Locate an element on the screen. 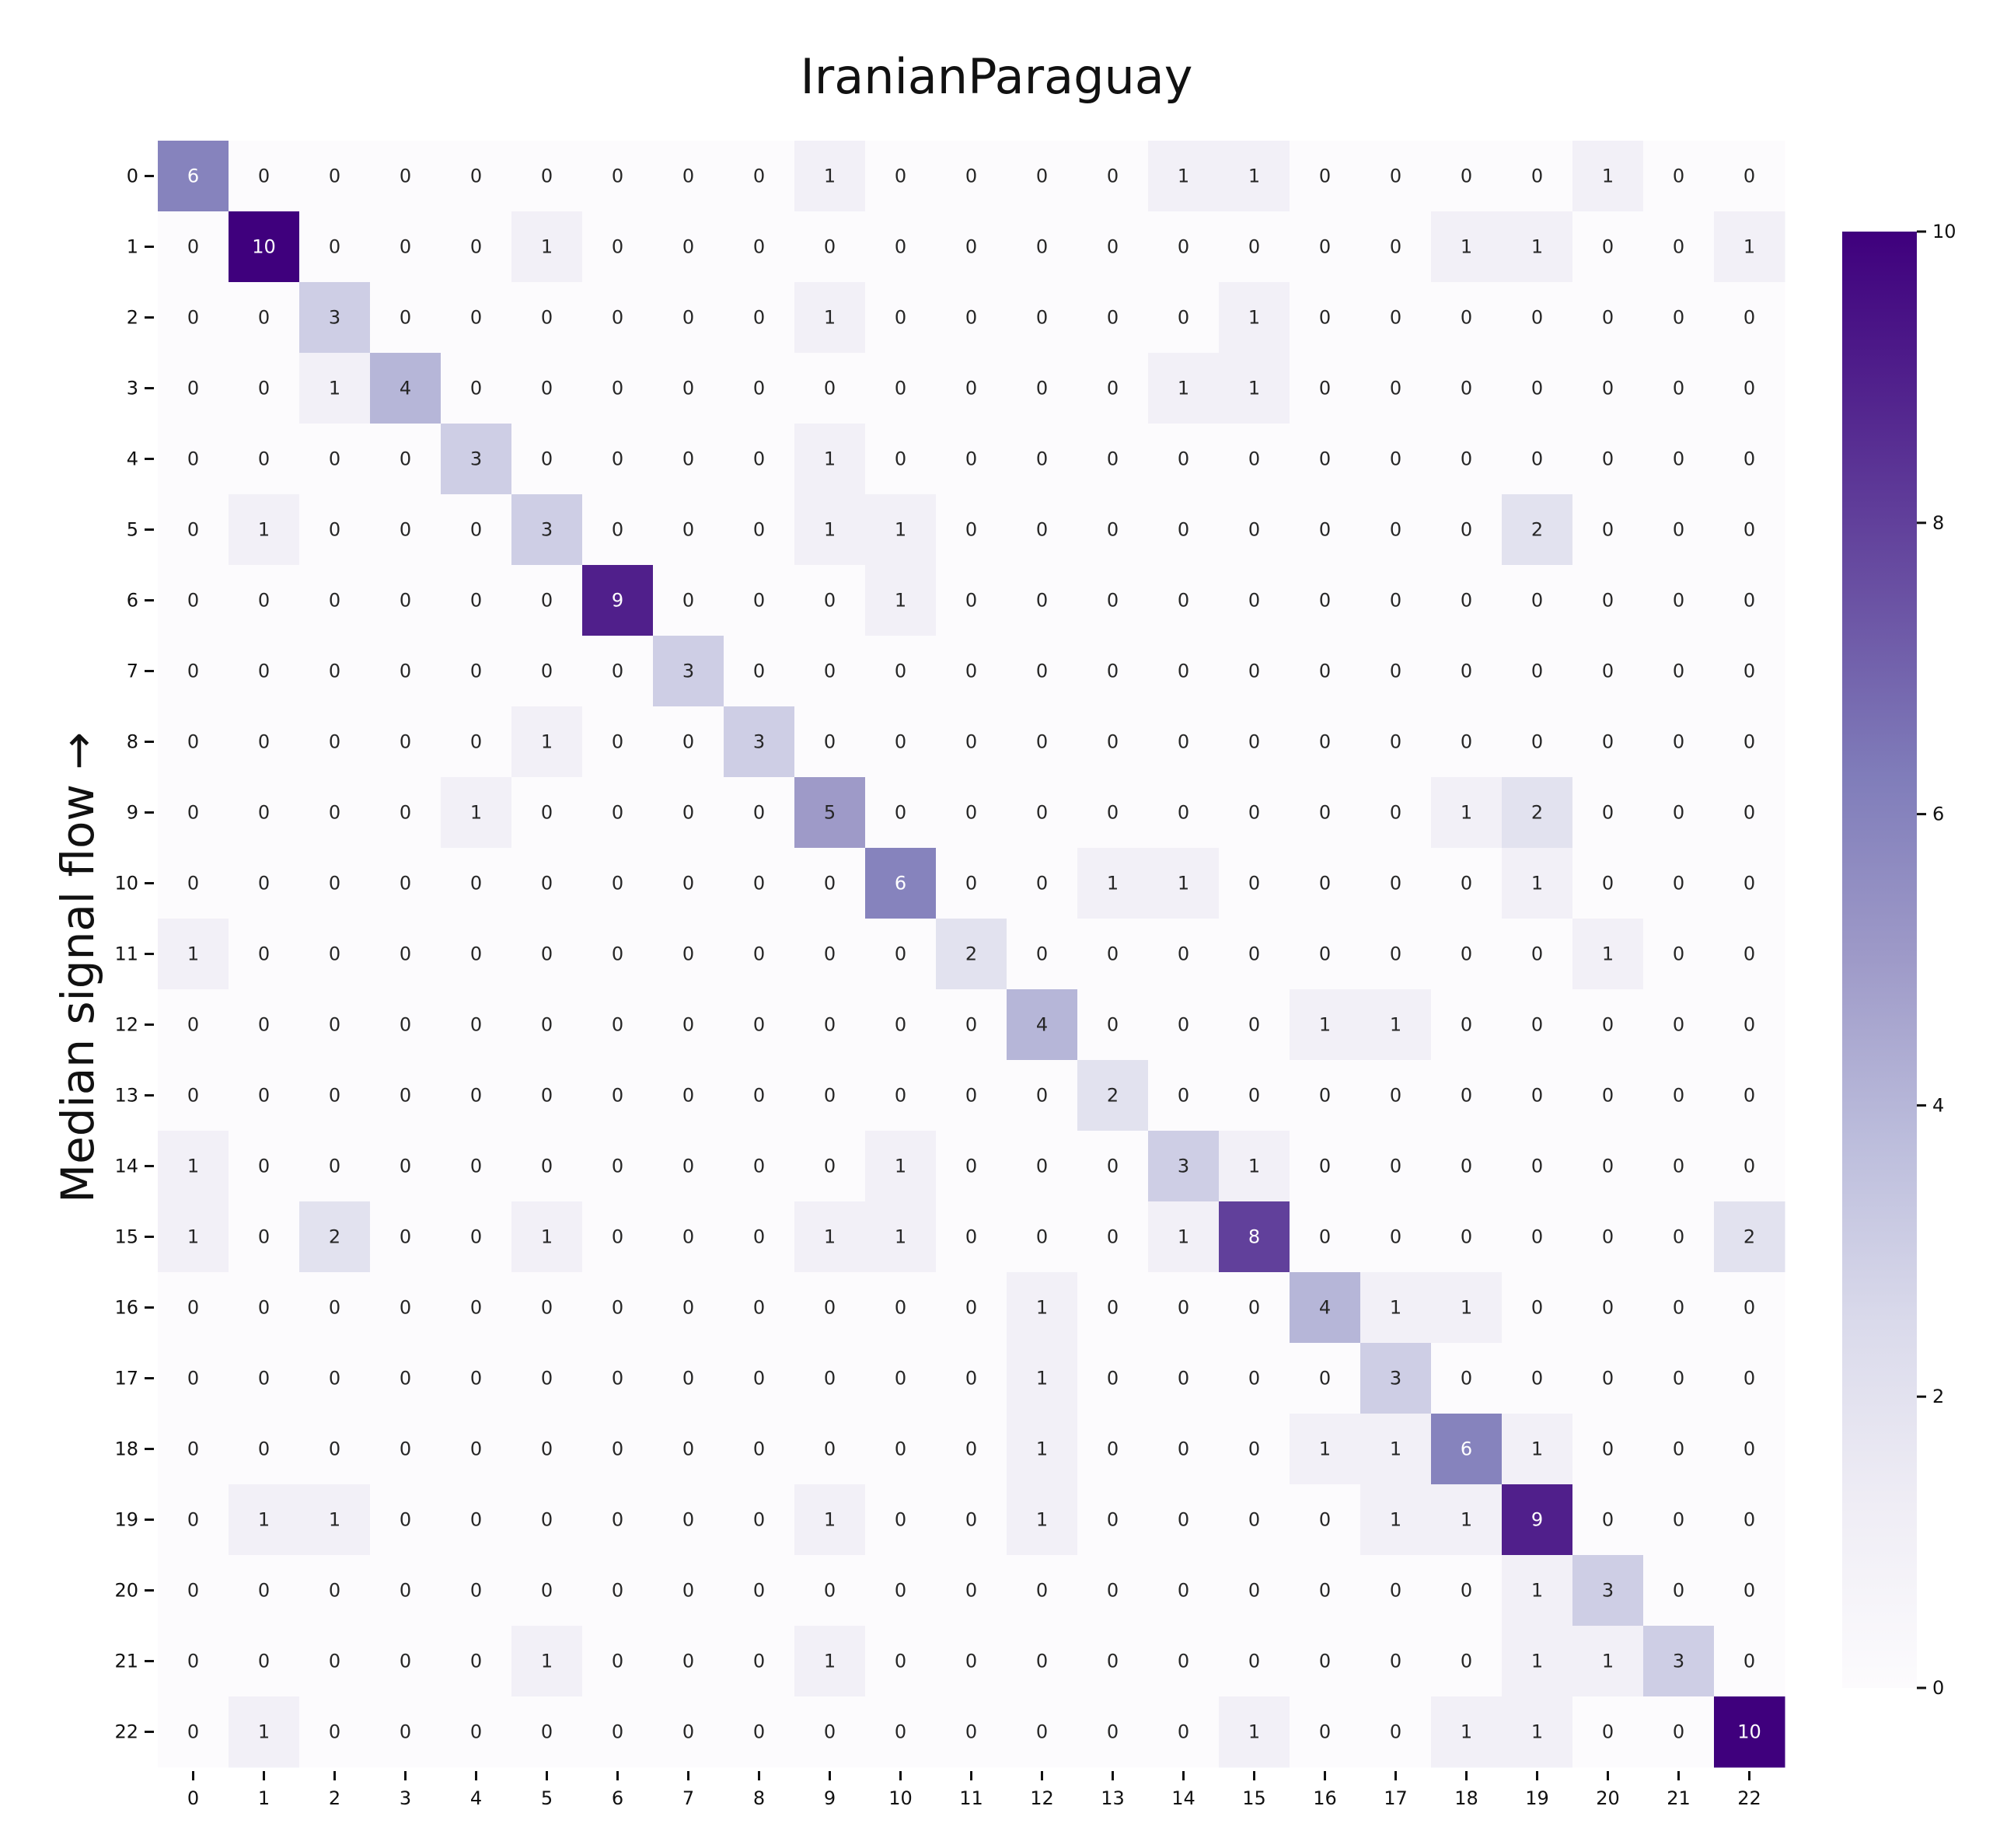  colorbar-tick-label: 10 is located at coordinates (1944, 232).